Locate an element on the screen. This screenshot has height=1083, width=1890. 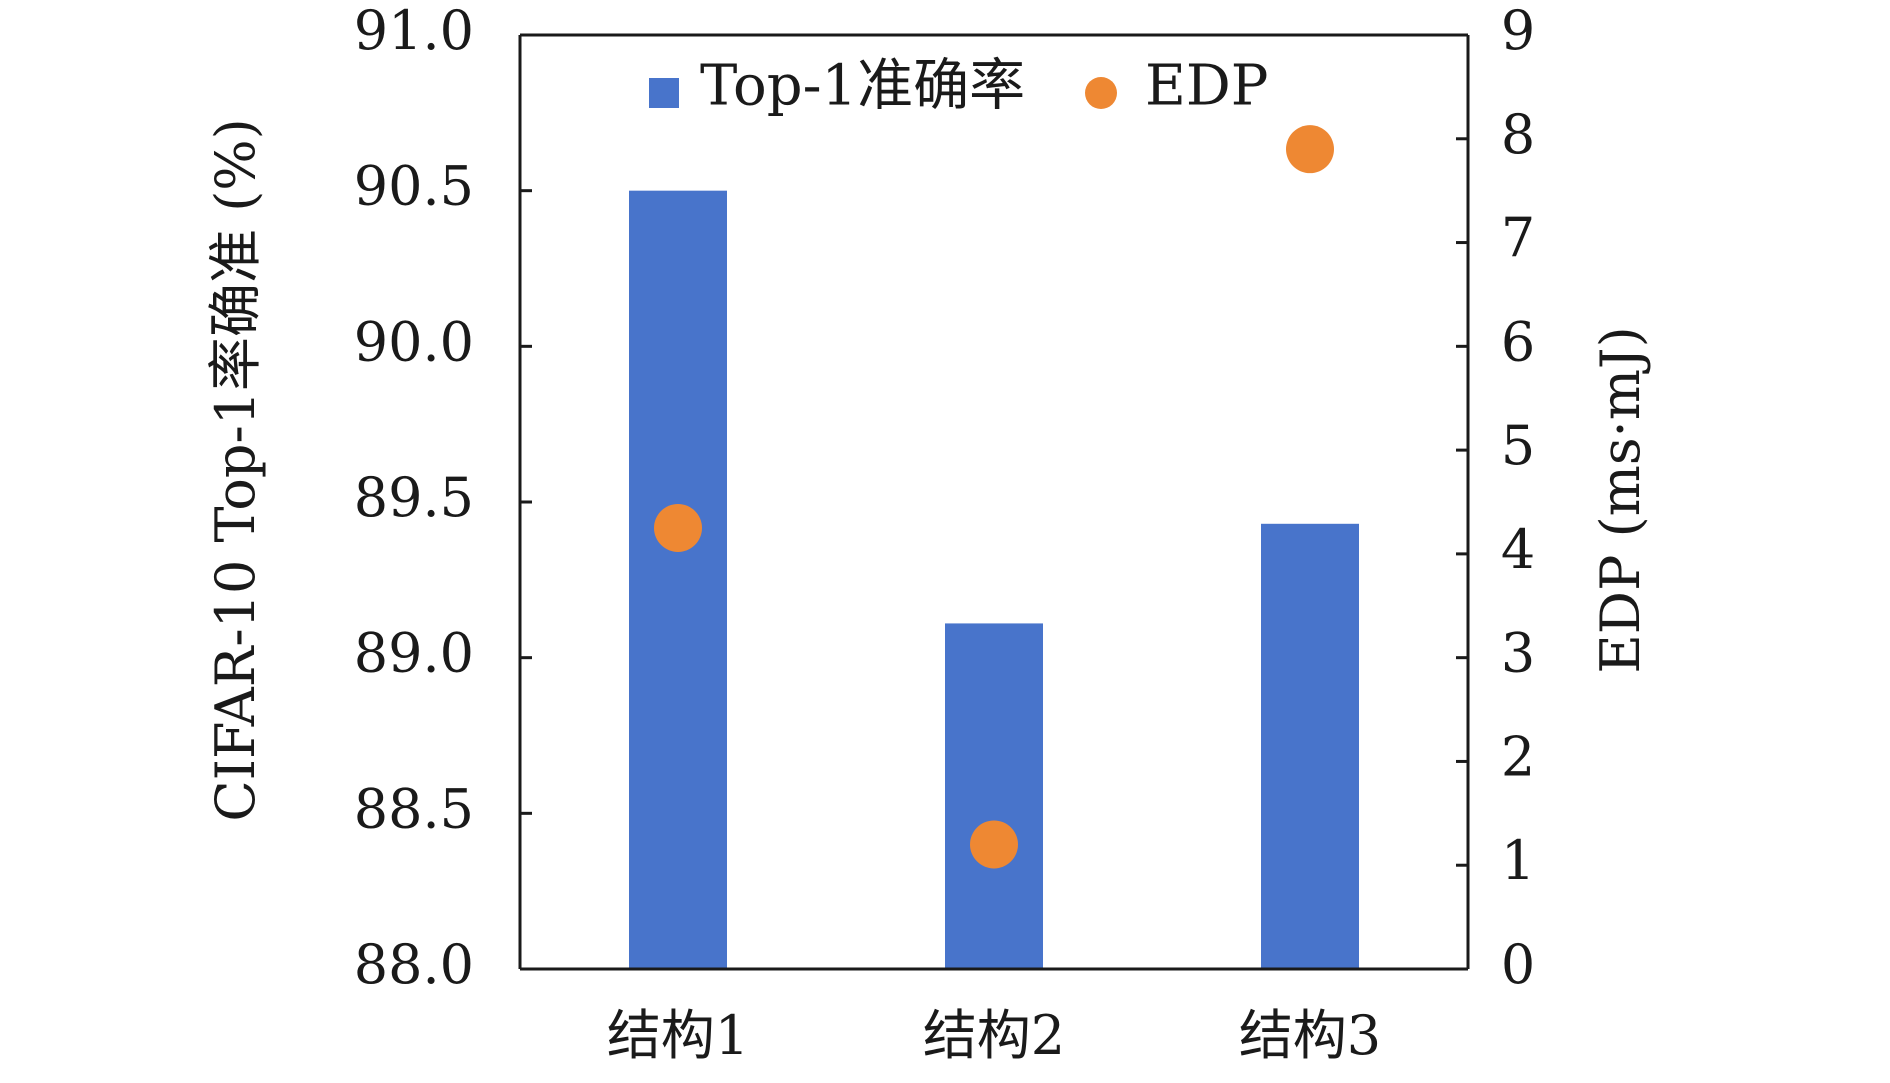
legend-label-accuracy: Top-1准确率 is located at coordinates (862, 86).